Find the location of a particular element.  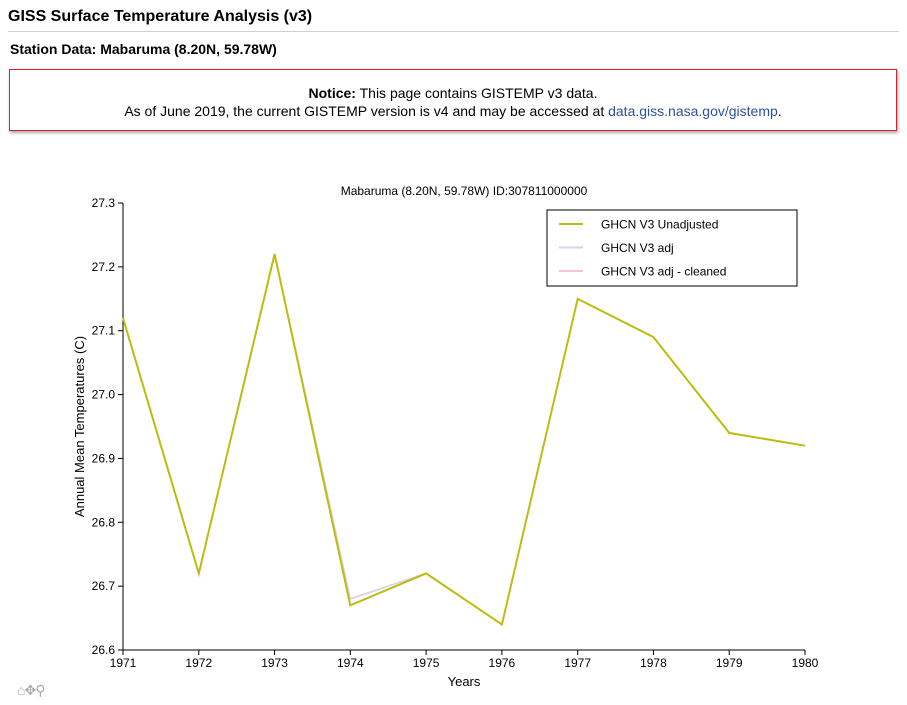

x-tick-label: 1976 is located at coordinates (502, 663).